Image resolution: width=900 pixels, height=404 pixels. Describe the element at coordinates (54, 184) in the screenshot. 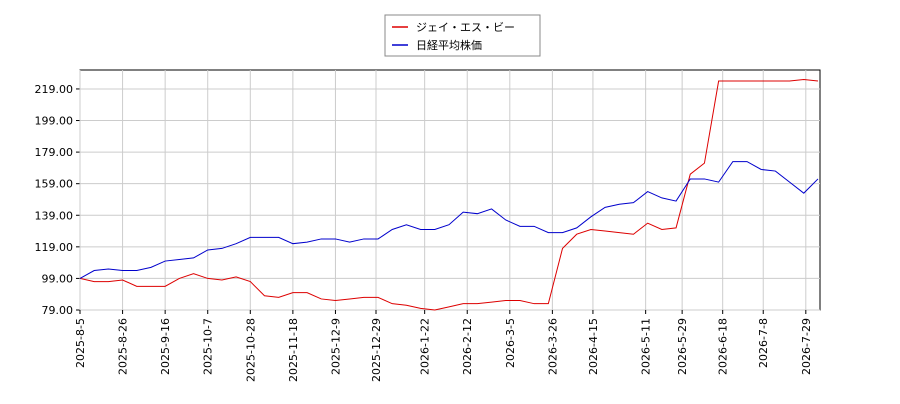

I see `y-tick-label: 159.00` at that location.